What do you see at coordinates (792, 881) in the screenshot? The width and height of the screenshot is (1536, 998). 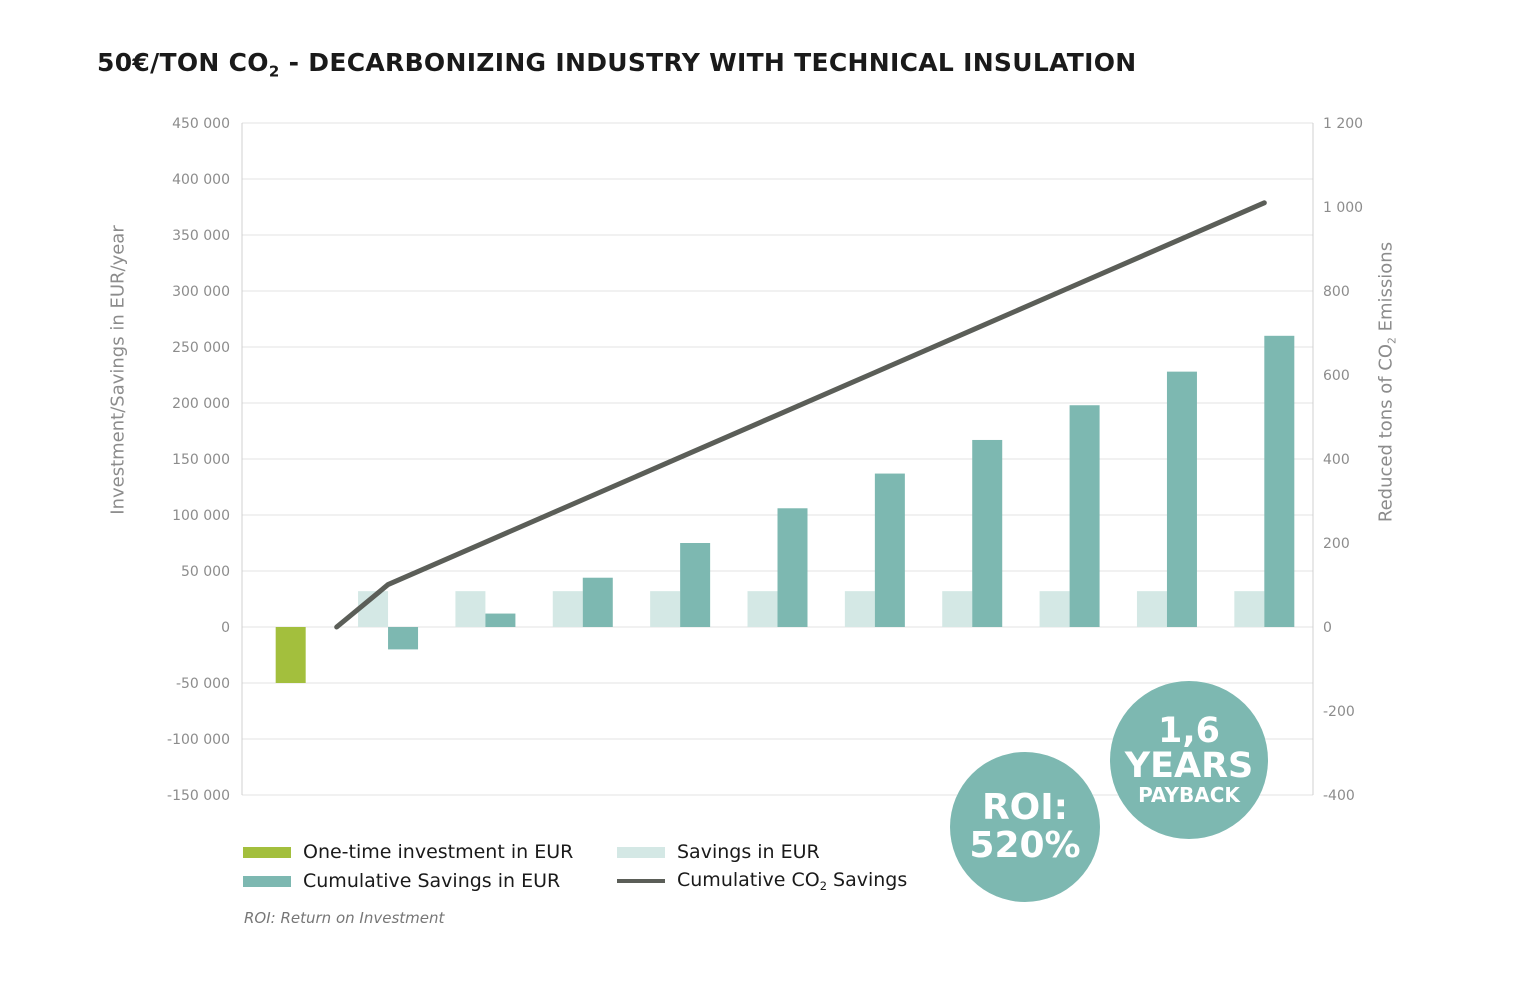 I see `legend-label-co2: Cumulative CO2 Savings` at bounding box center [792, 881].